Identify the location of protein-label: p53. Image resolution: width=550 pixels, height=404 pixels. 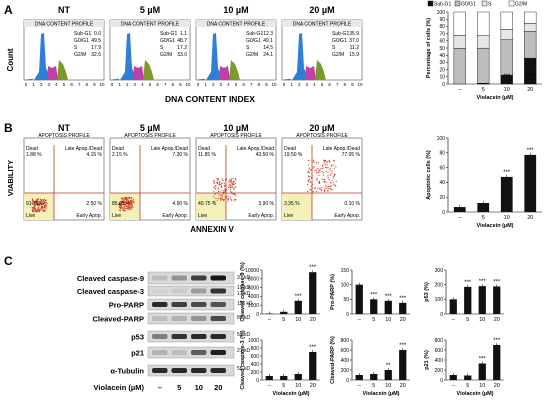
(137, 337).